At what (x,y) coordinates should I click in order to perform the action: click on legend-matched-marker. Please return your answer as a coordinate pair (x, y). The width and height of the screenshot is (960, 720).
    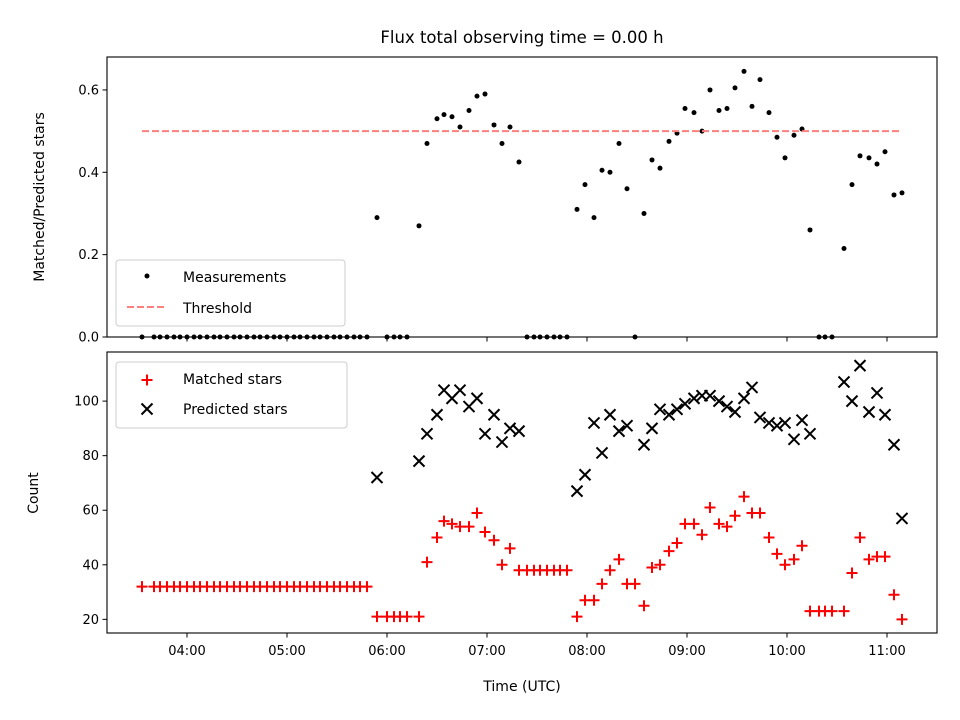
    Looking at the image, I should click on (147, 380).